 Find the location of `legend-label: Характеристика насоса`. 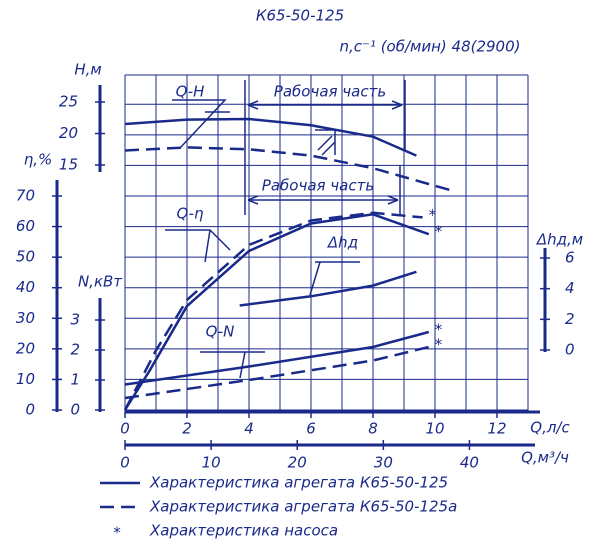

legend-label: Характеристика насоса is located at coordinates (243, 531).